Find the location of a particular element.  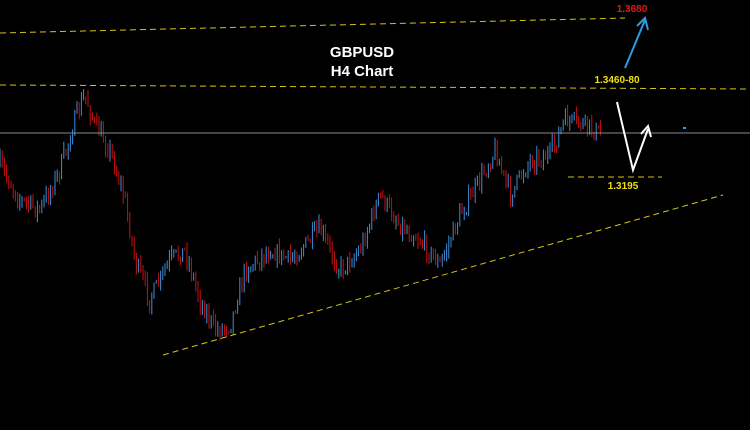

path-arrow is located at coordinates (634, 137).